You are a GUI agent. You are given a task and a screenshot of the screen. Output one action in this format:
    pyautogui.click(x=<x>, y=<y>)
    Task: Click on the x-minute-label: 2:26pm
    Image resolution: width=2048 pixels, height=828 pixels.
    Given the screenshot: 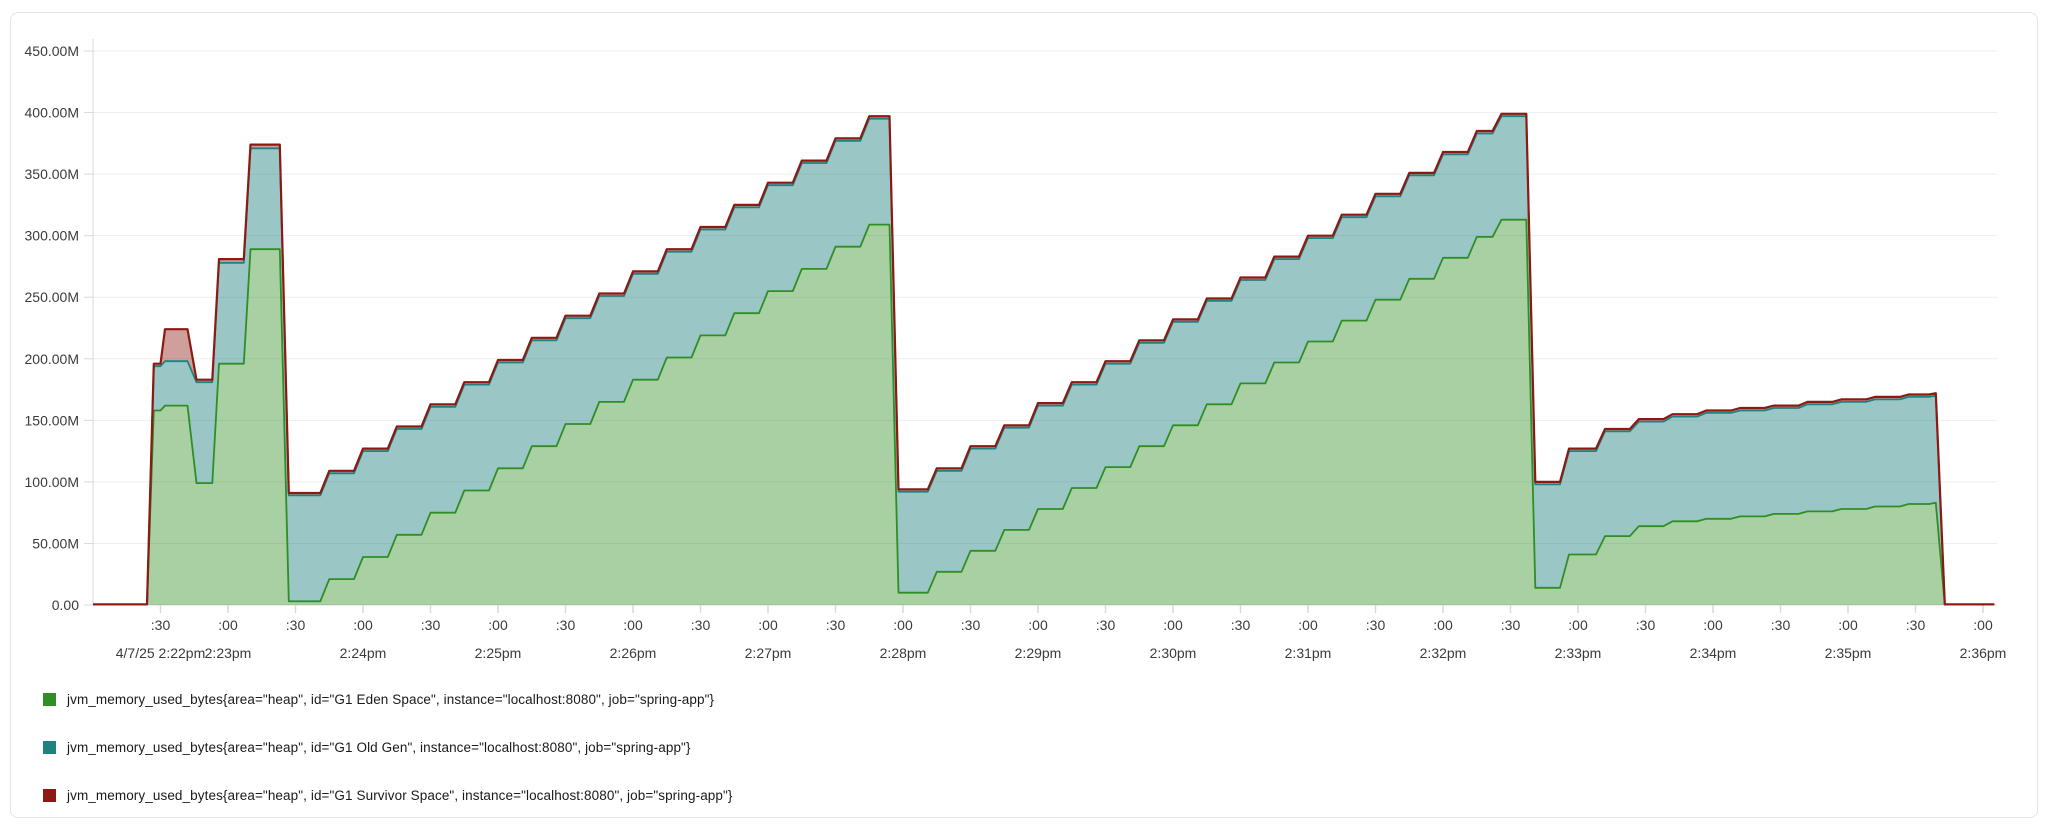 What is the action you would take?
    pyautogui.click(x=633, y=653)
    